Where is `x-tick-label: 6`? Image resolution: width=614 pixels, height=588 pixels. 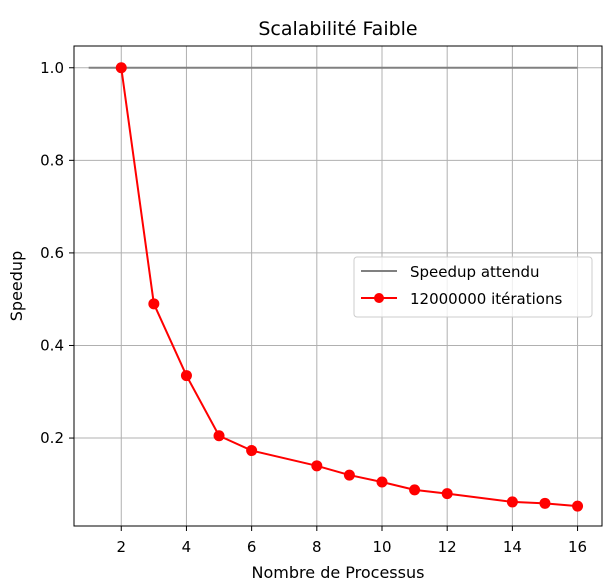
x-tick-label: 6 is located at coordinates (252, 547).